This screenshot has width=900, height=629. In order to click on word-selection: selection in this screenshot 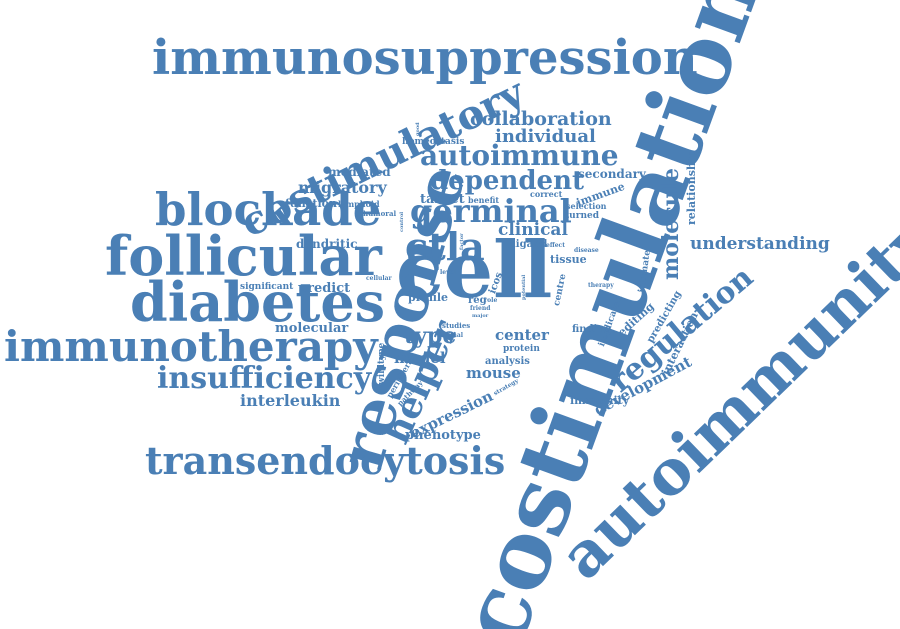, I will do `click(586, 206)`.